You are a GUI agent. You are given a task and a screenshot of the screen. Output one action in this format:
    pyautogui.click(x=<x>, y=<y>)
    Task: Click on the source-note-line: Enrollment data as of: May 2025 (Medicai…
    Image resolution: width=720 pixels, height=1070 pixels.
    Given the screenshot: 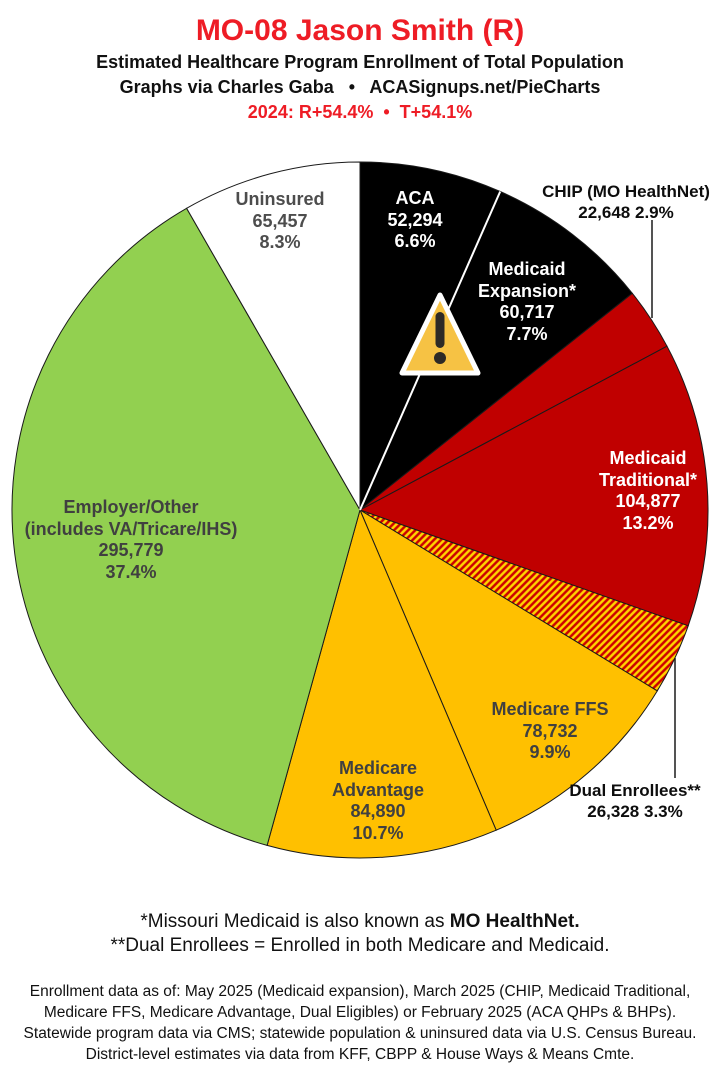 What is the action you would take?
    pyautogui.click(x=360, y=991)
    